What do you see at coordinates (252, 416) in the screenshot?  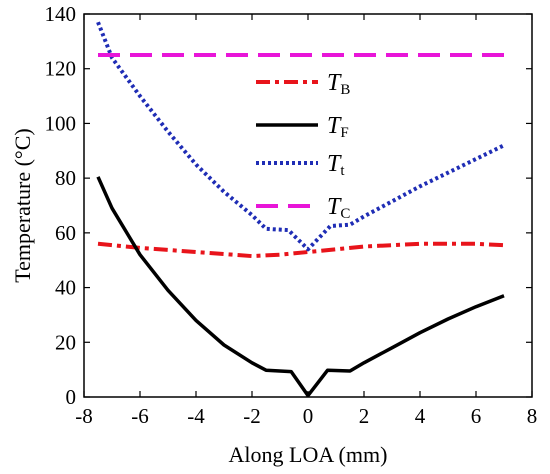 I see `x-tick-label: -2` at bounding box center [252, 416].